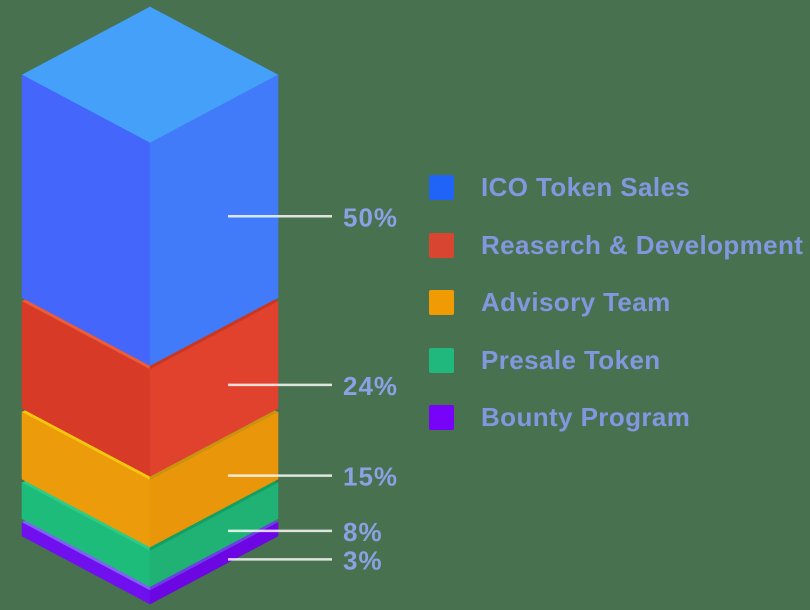 The width and height of the screenshot is (810, 610). Describe the element at coordinates (370, 386) in the screenshot. I see `percent-label: 24%` at that location.